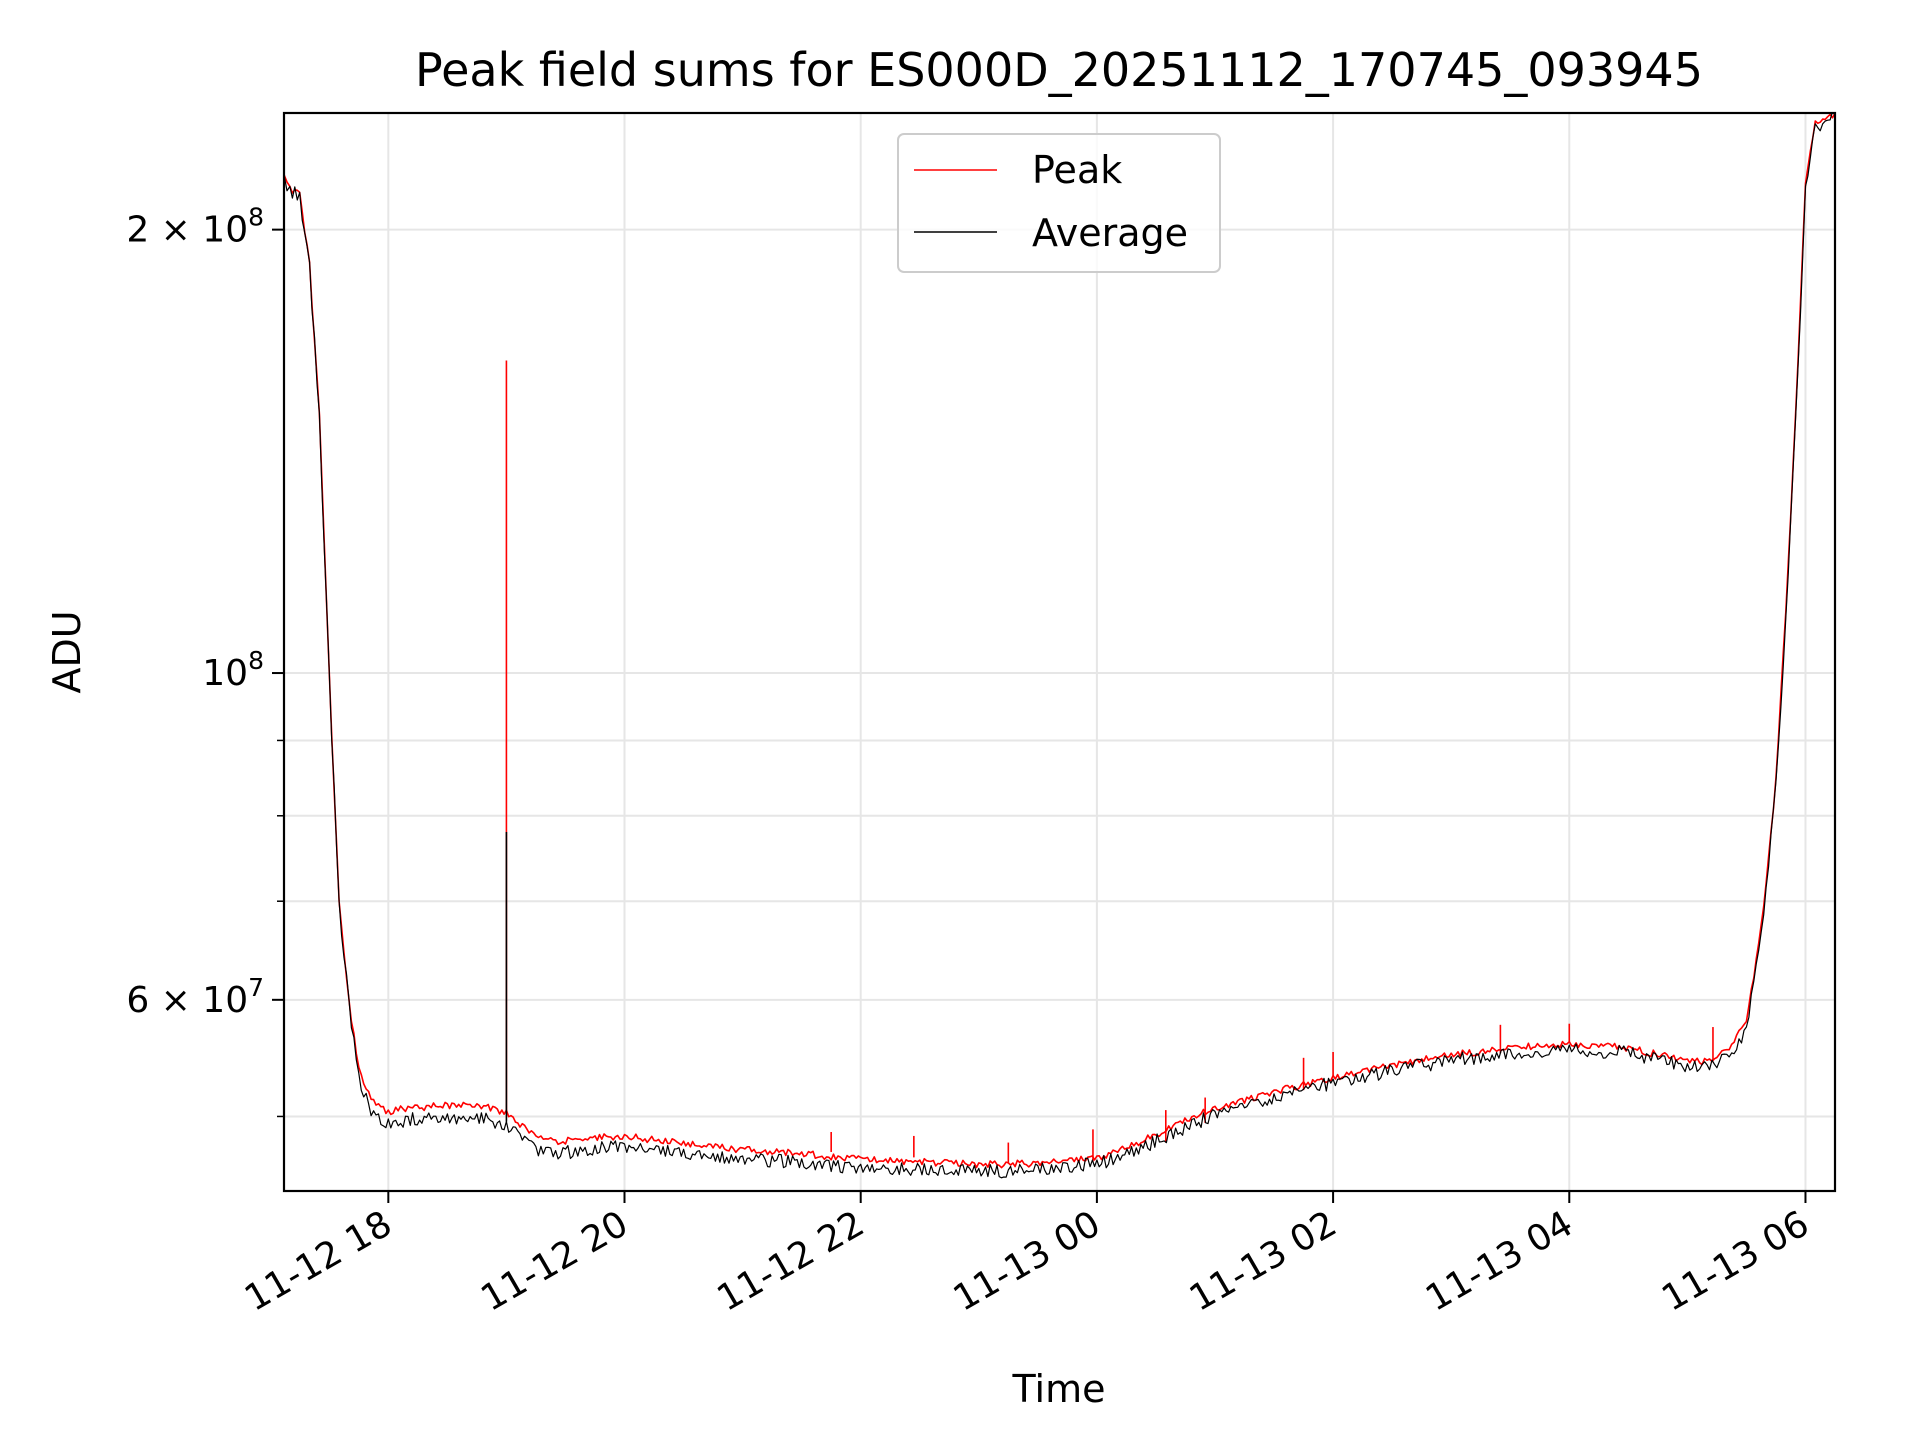 The image size is (1920, 1440). I want to click on legend-box, so click(1059, 203).